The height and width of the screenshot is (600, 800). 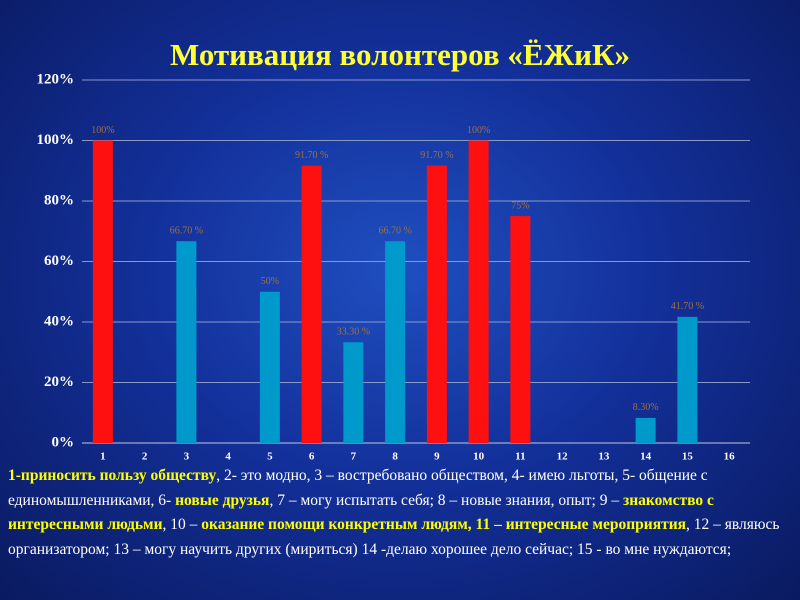 What do you see at coordinates (400, 54) in the screenshot?
I see `chart-title: Мотивация волонтеров «ЁЖиК»` at bounding box center [400, 54].